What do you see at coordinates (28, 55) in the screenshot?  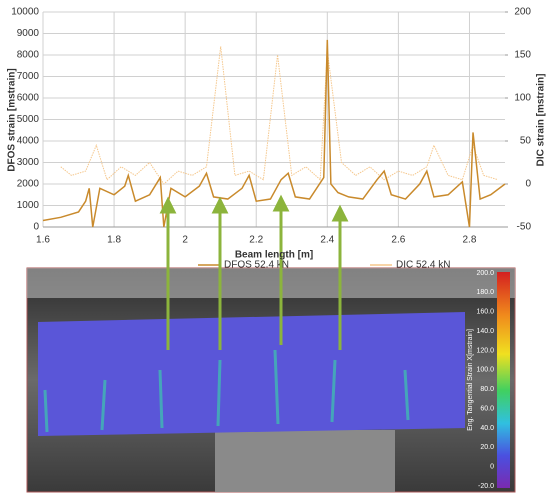 I see `y-tick-label: 8000` at bounding box center [28, 55].